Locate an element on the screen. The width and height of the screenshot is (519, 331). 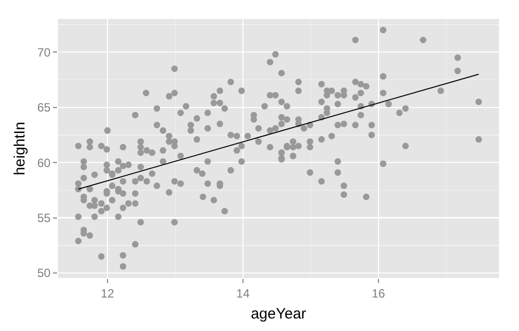
y-tick-label: 55 is located at coordinates (44, 218).